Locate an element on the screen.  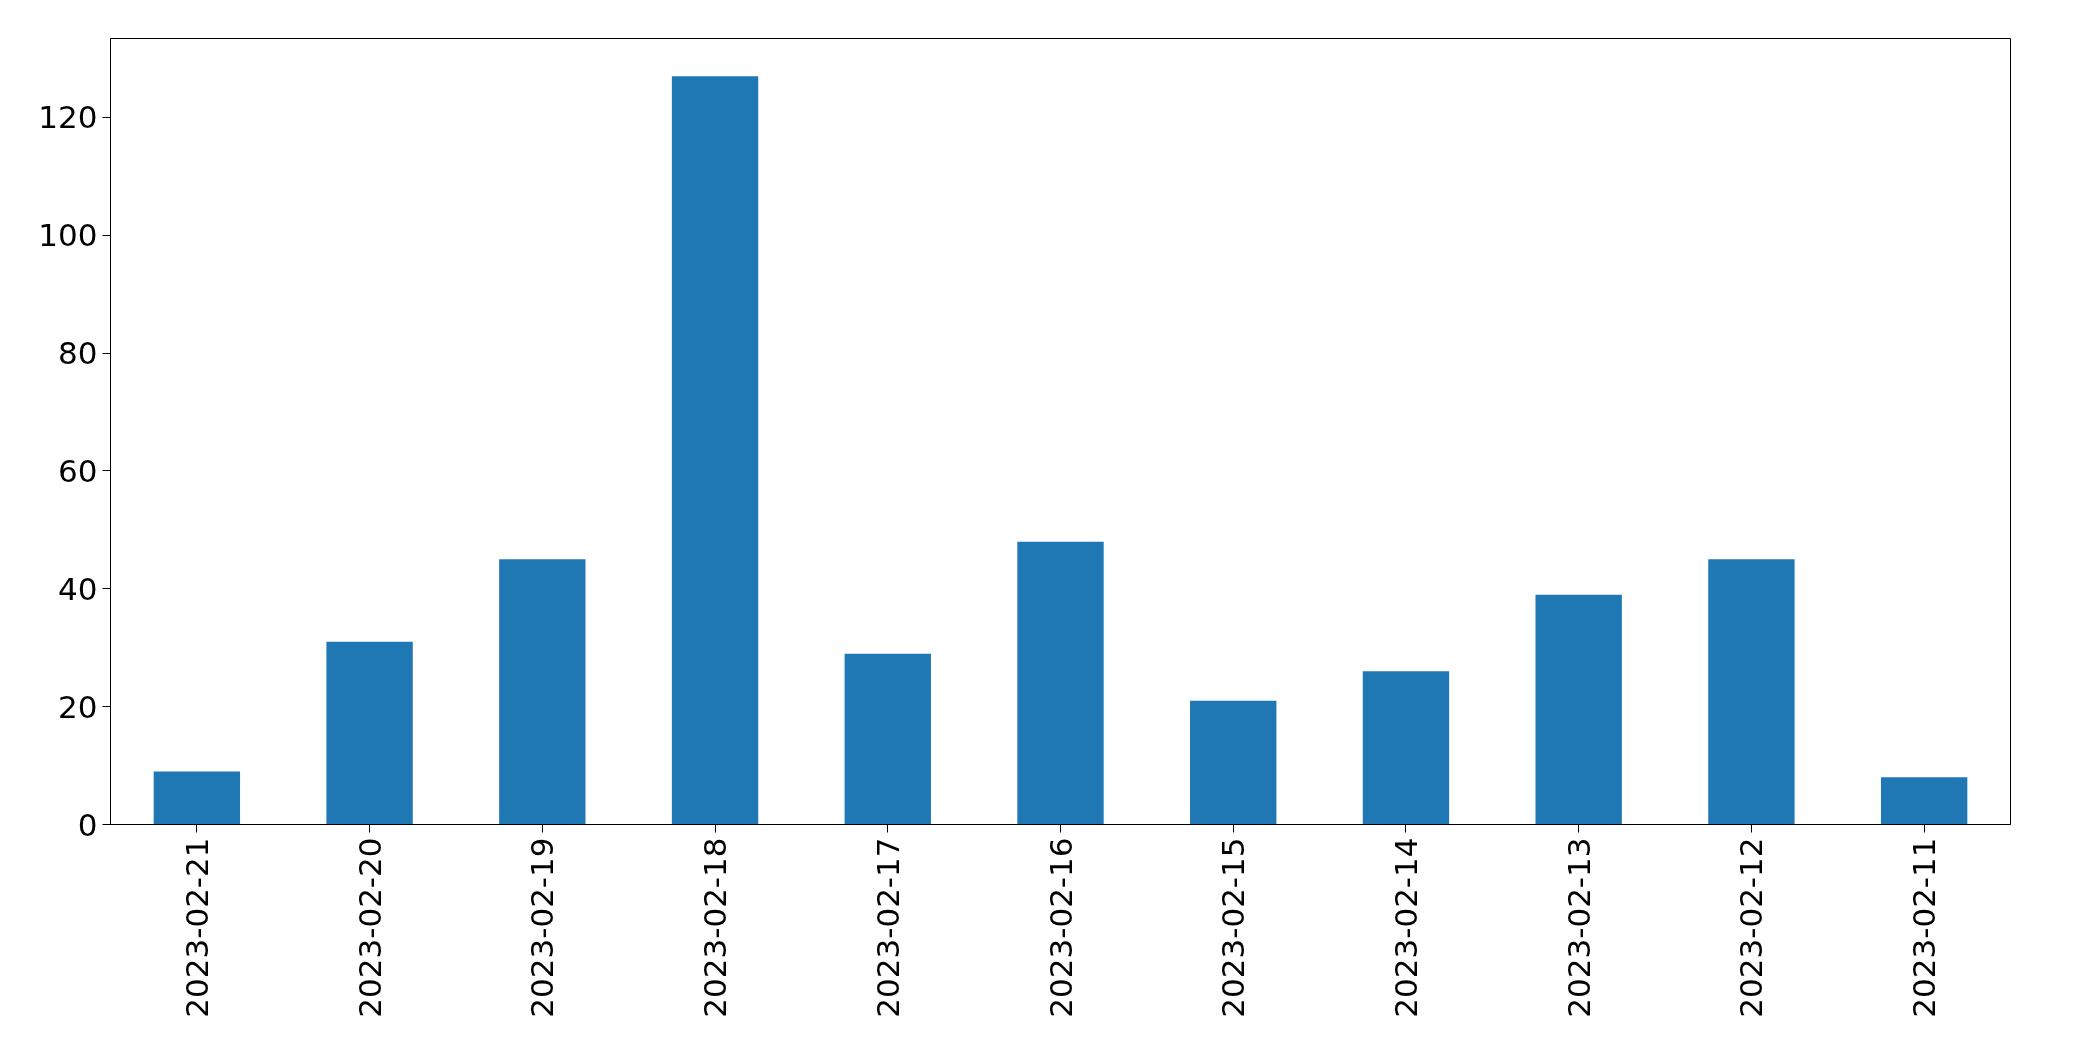
y-tick-label: 20 is located at coordinates (78, 706).